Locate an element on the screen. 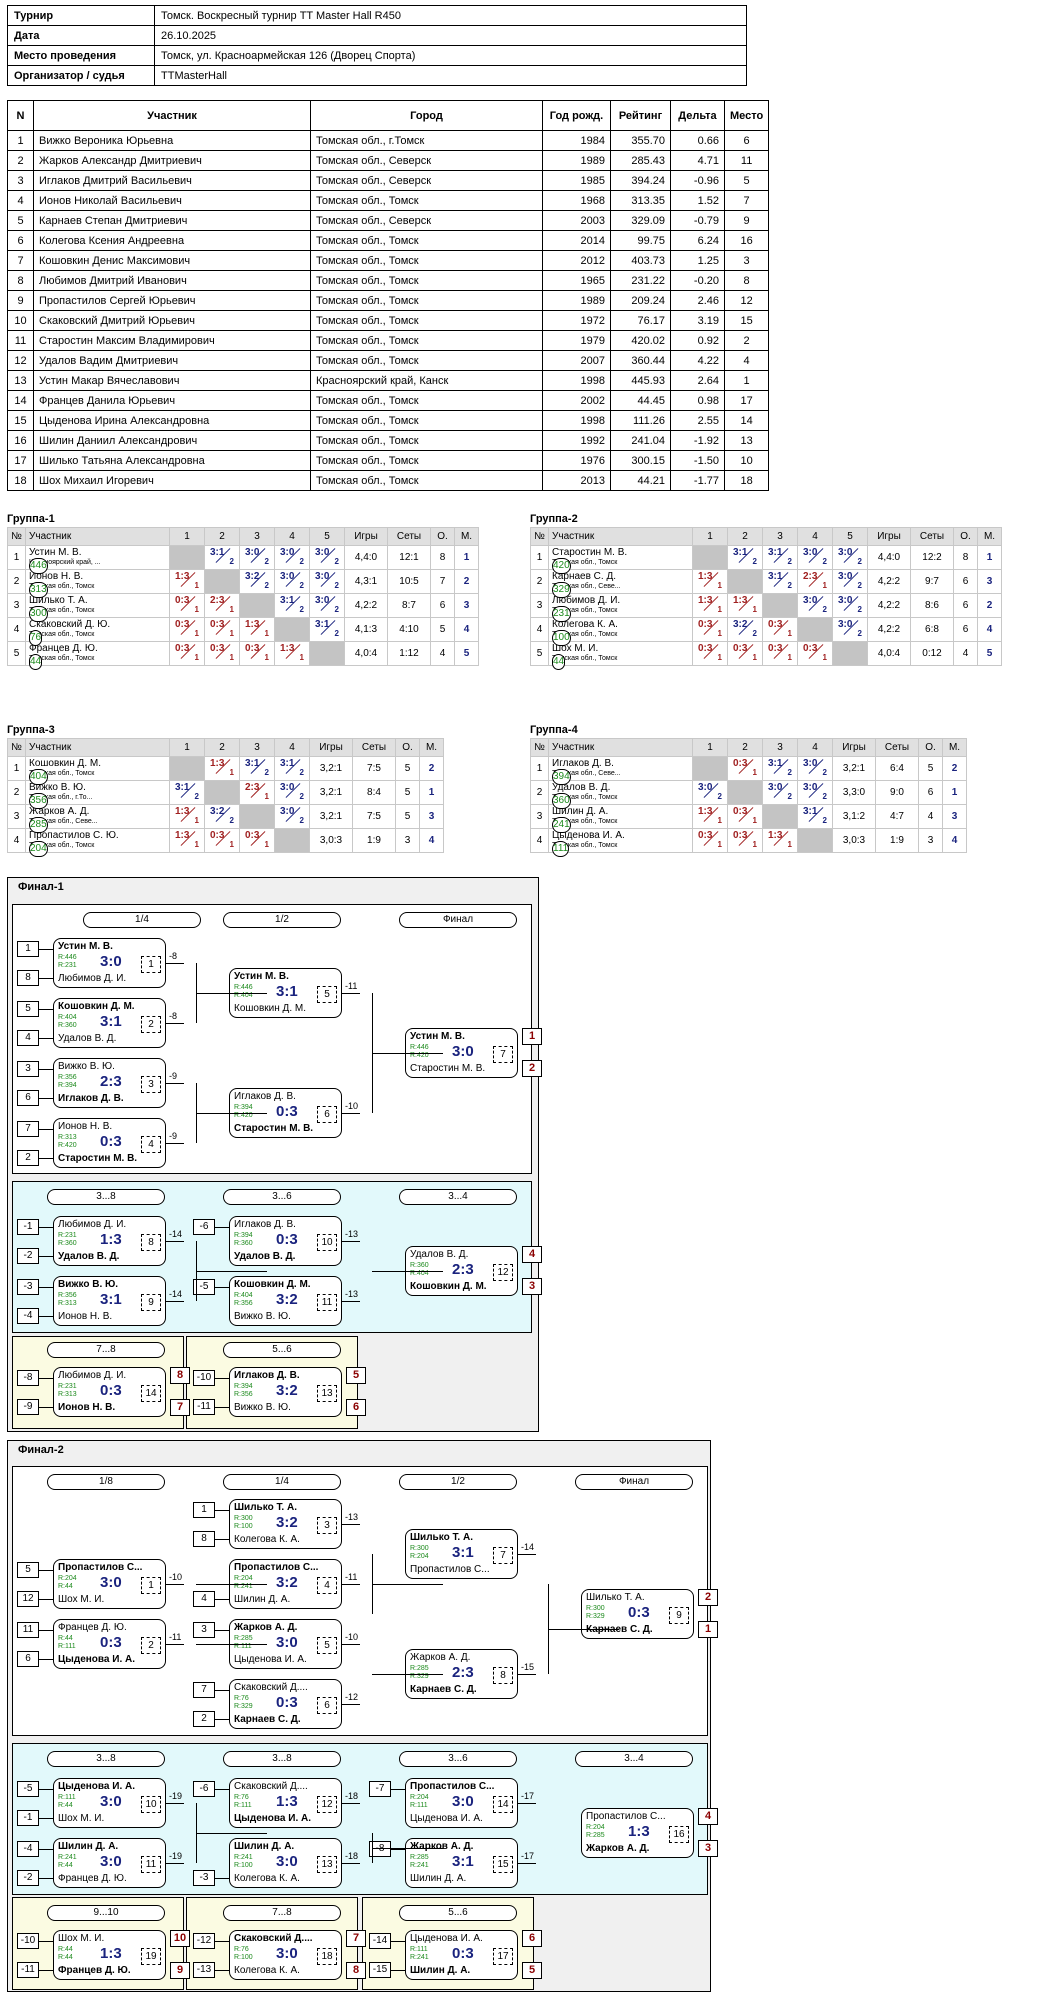  rating-2: R:231 is located at coordinates (67, 965).